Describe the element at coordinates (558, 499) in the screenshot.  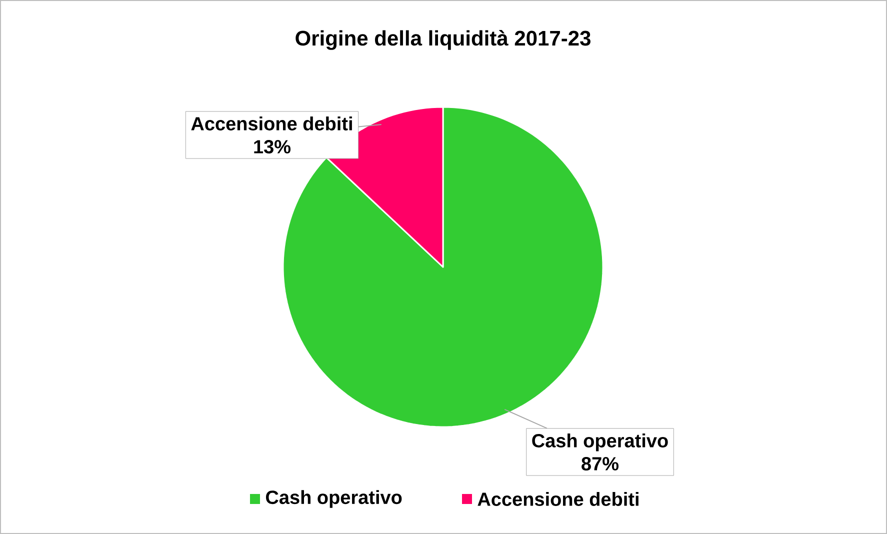
I see `legend-label: Accensione debiti` at that location.